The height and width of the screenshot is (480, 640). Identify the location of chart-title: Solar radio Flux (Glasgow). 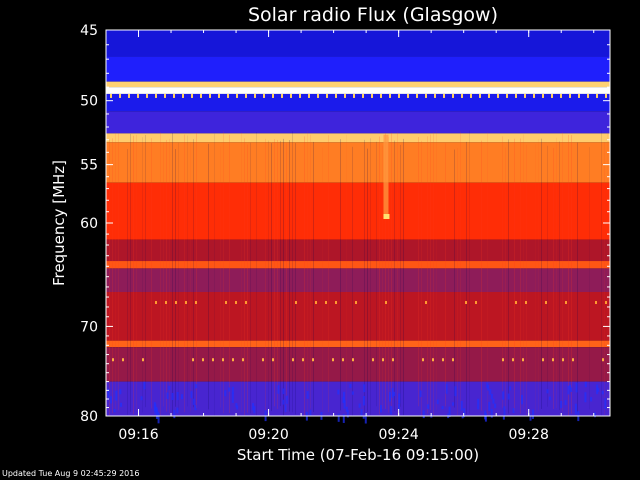
(373, 15).